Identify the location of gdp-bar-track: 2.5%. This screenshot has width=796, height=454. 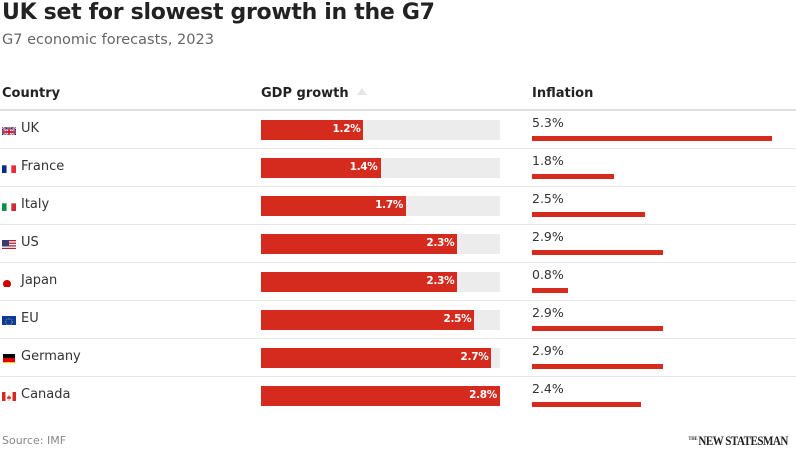
(380, 320).